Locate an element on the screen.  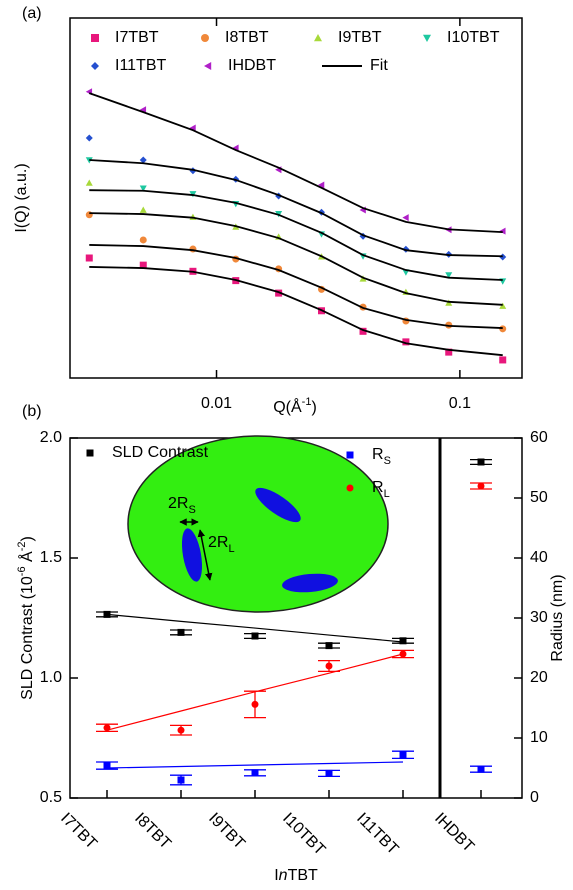
y-axis-label-part: ) is located at coordinates (27, 538).